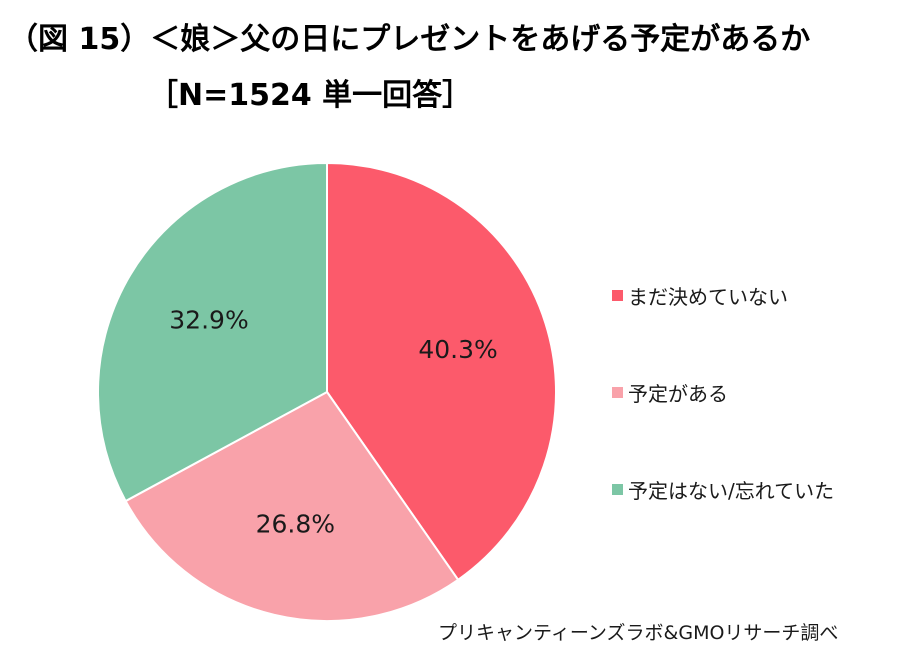  What do you see at coordinates (678, 393) in the screenshot?
I see `legend-label: 予定がある` at bounding box center [678, 393].